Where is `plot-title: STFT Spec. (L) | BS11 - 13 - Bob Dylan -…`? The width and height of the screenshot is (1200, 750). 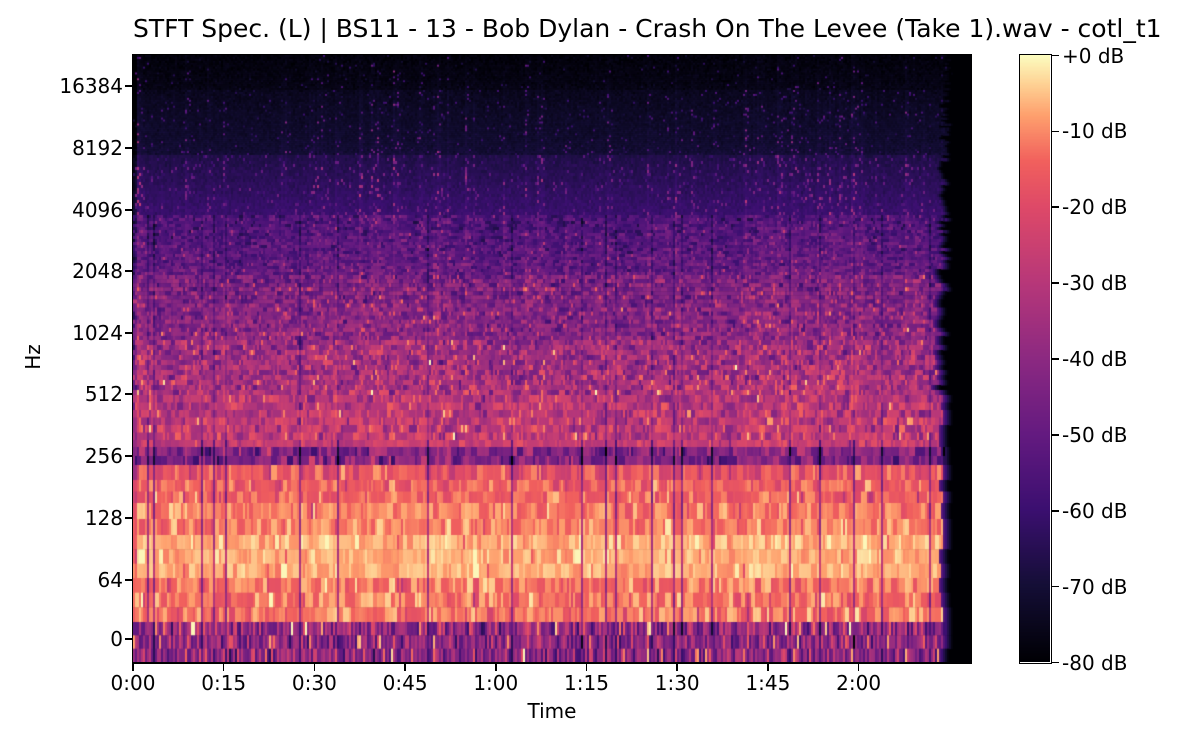
plot-title: STFT Spec. (L) | BS11 - 13 - Bob Dylan -… is located at coordinates (647, 28).